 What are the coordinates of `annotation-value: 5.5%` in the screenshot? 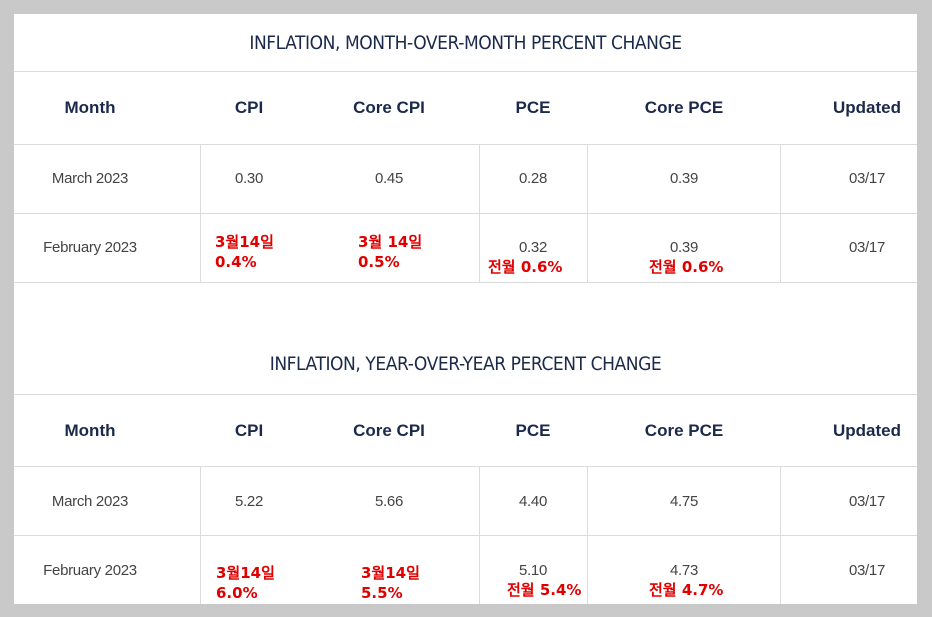 It's located at (382, 593).